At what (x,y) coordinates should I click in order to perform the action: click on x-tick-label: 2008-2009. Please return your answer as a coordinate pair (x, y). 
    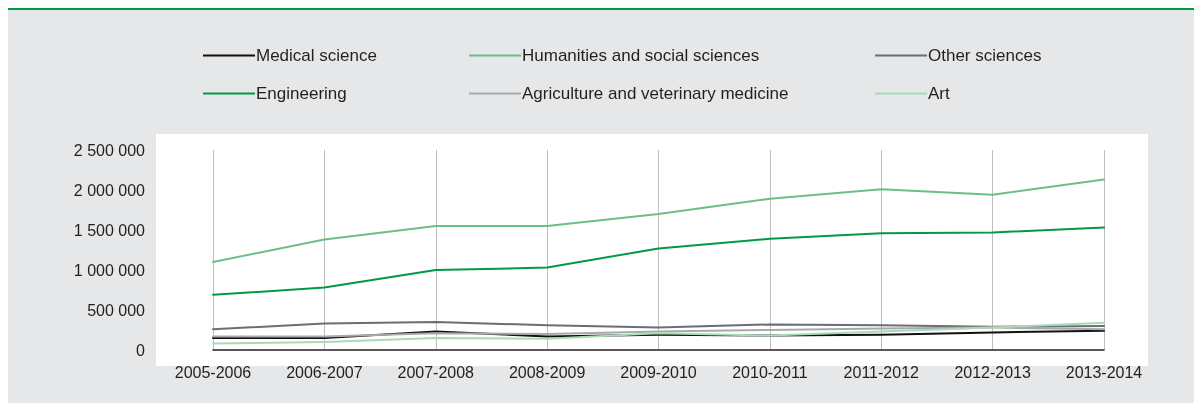
    Looking at the image, I should click on (547, 372).